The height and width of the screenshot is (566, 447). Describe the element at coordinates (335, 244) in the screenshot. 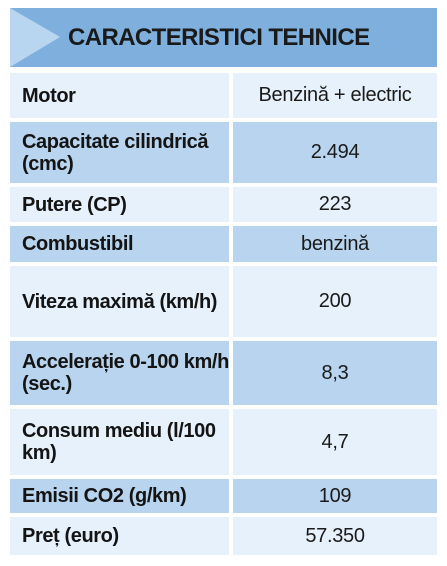

I see `spec-value: benzină` at that location.